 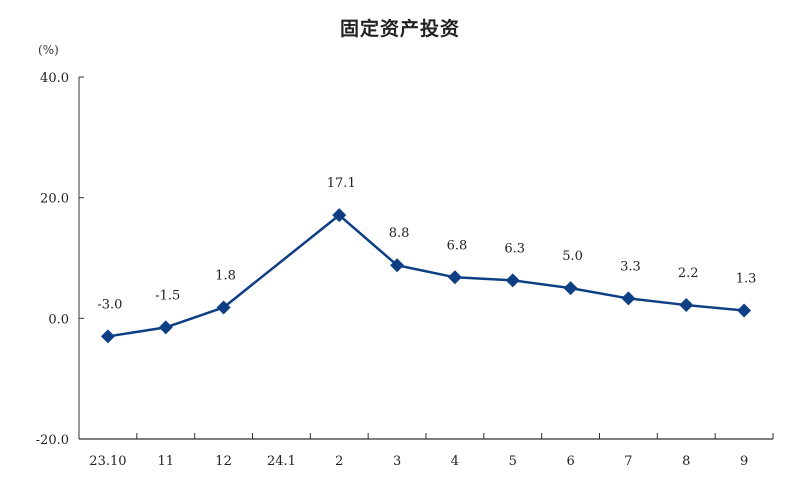 What do you see at coordinates (54, 78) in the screenshot?
I see `y-tick-label: 40.0` at bounding box center [54, 78].